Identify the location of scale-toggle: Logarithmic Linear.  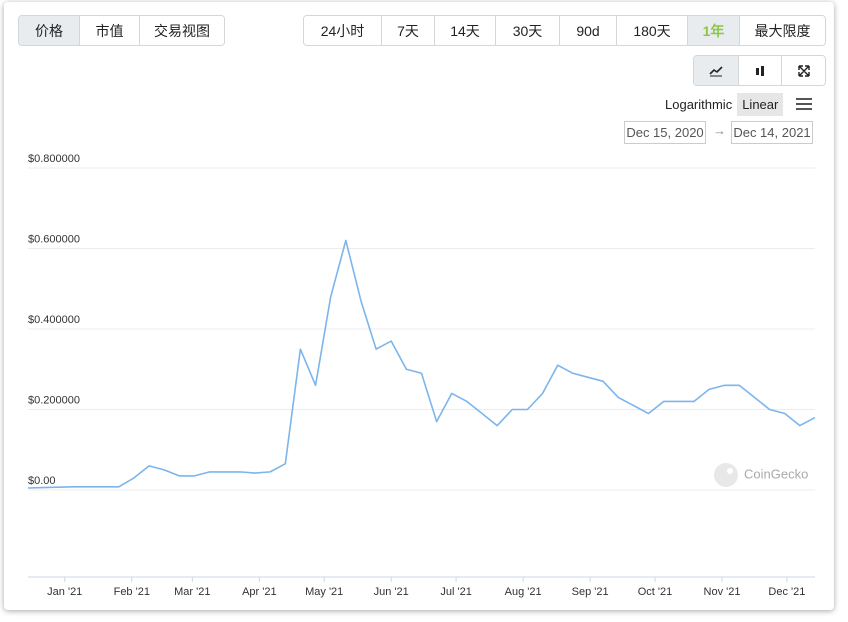
(722, 104).